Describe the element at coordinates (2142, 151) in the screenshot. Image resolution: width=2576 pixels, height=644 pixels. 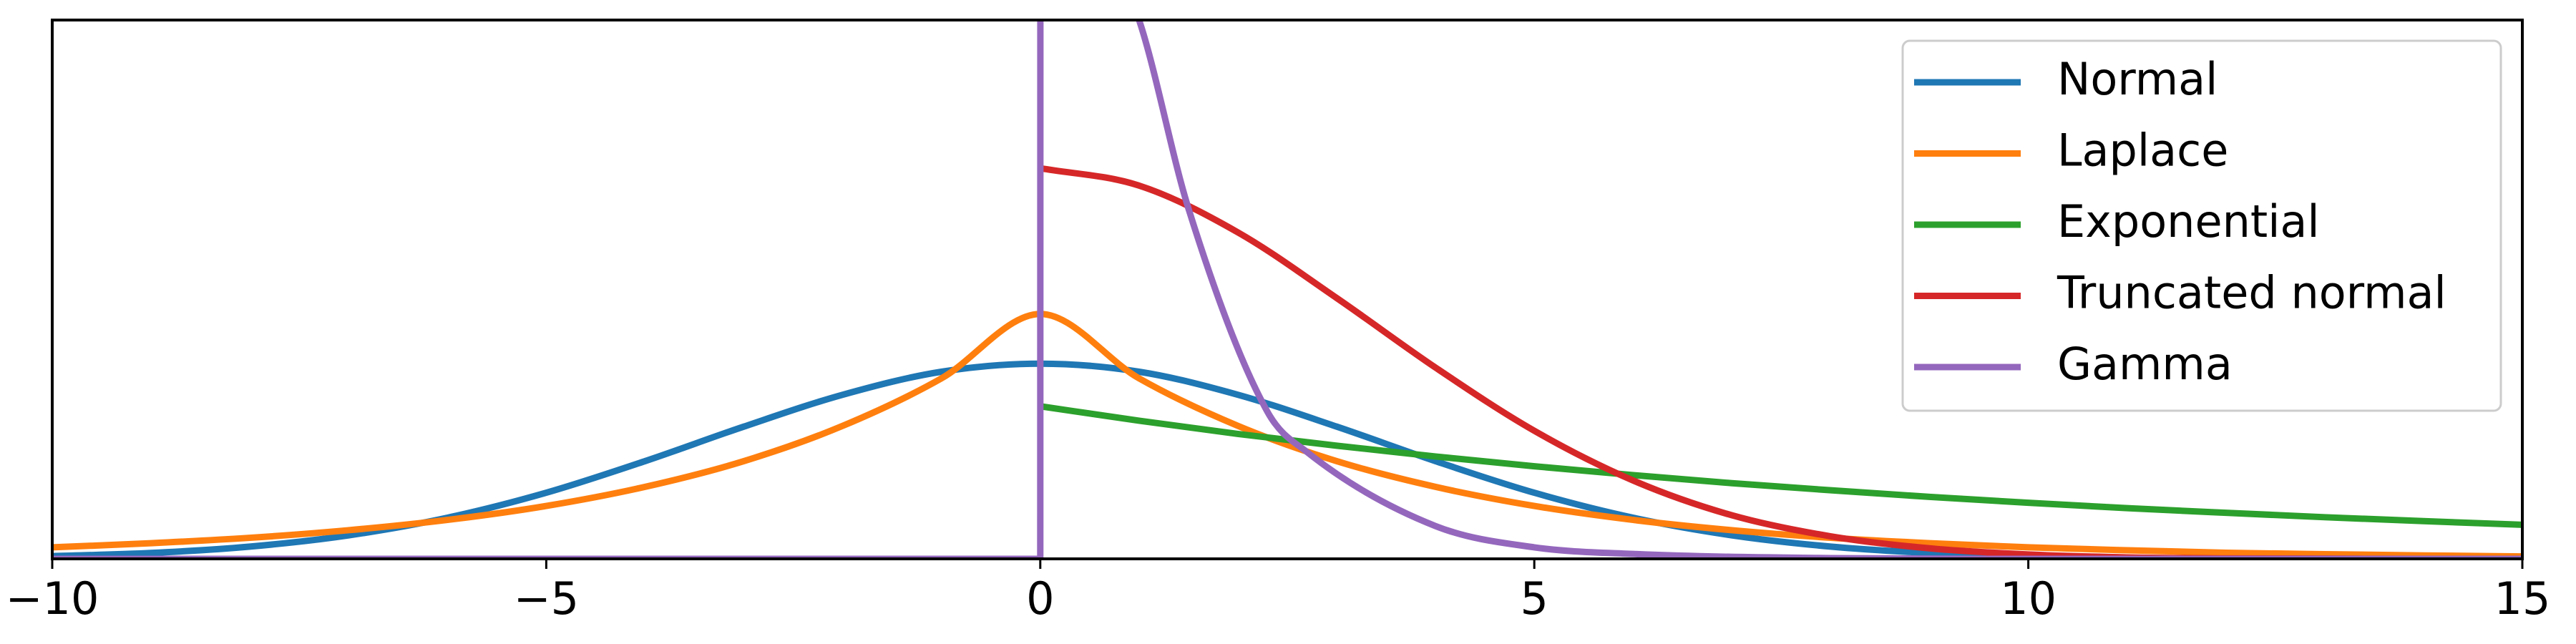
I see `legend-label: Laplace` at that location.